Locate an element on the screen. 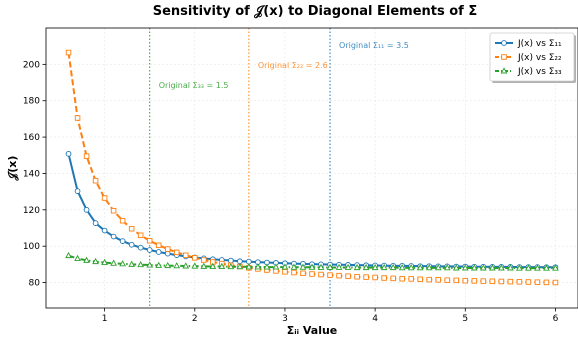 This screenshot has width=578, height=345. y-tick-label: 80 is located at coordinates (35, 284).